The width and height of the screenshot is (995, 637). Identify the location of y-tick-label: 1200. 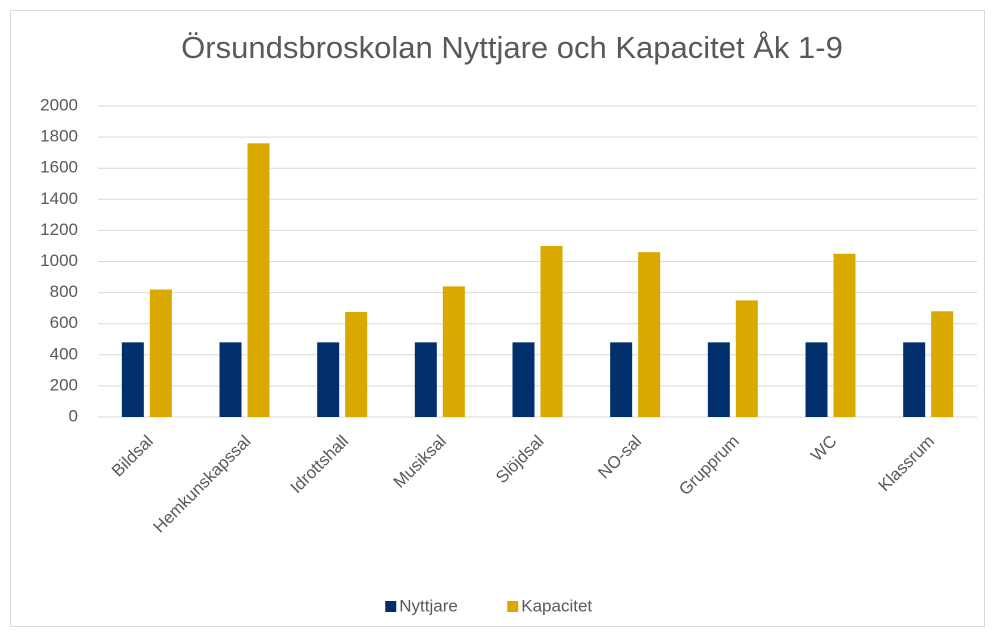
(59, 229).